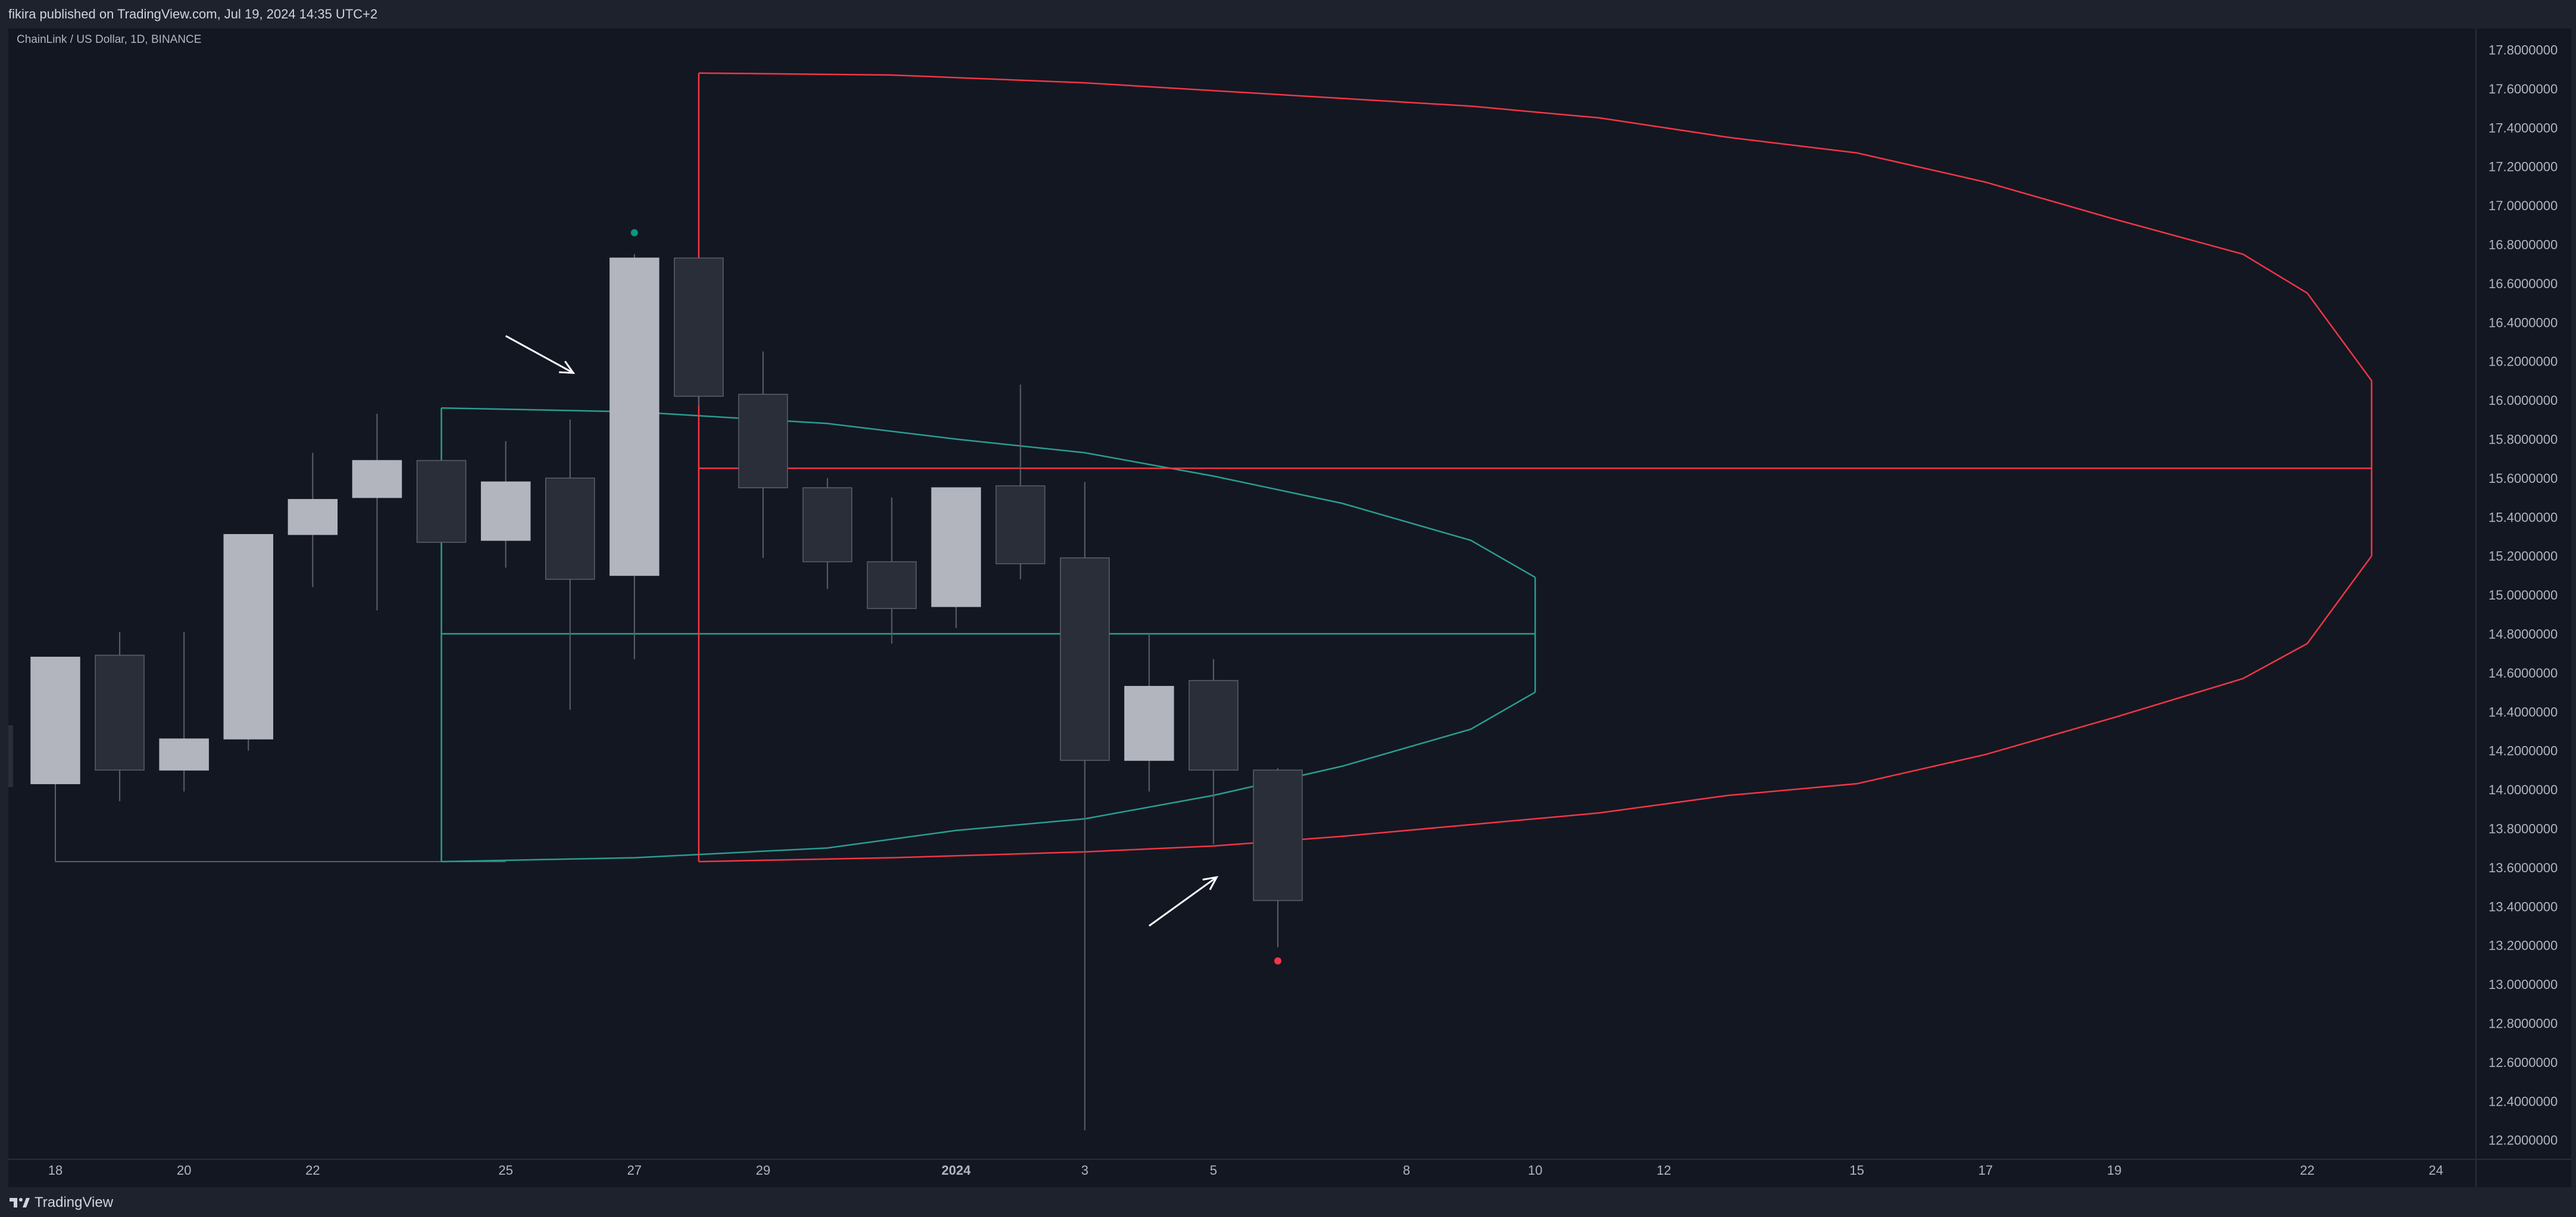 The image size is (2576, 1217). Describe the element at coordinates (2523, 361) in the screenshot. I see `price-tick-label: 16.2000000` at that location.